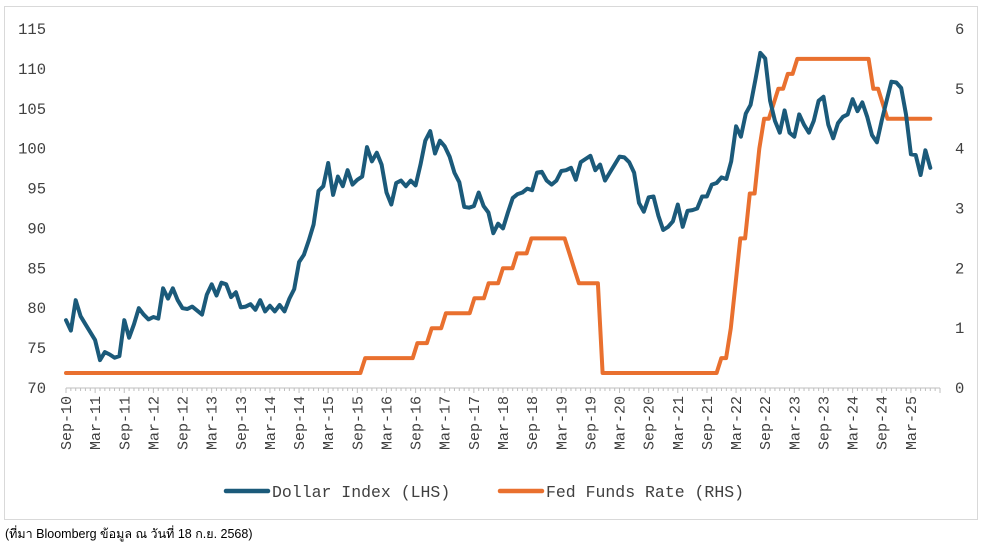  Describe the element at coordinates (645, 492) in the screenshot. I see `legend-fed-funds-rate-label: Fed Funds Rate (RHS)` at that location.